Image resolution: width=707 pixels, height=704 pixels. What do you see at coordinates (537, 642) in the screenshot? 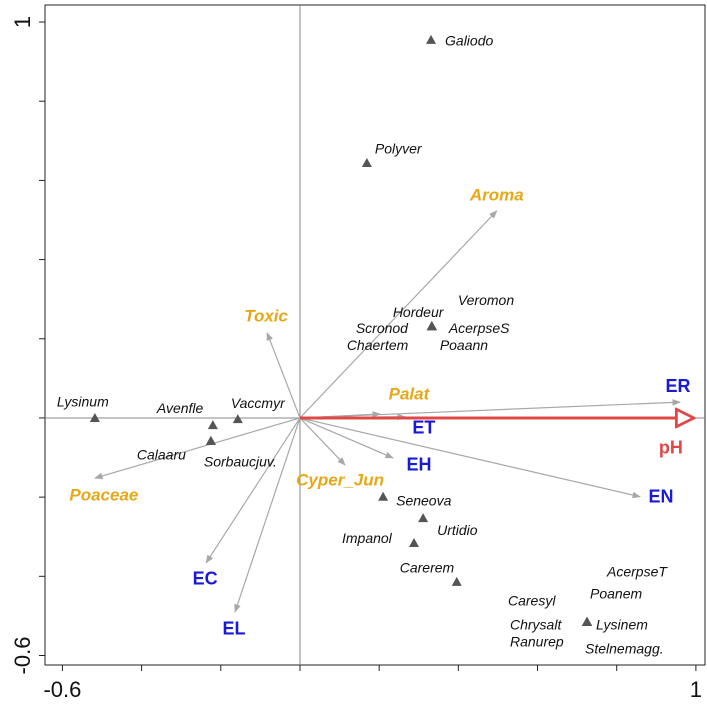
I see `species-label: Ranurep` at bounding box center [537, 642].